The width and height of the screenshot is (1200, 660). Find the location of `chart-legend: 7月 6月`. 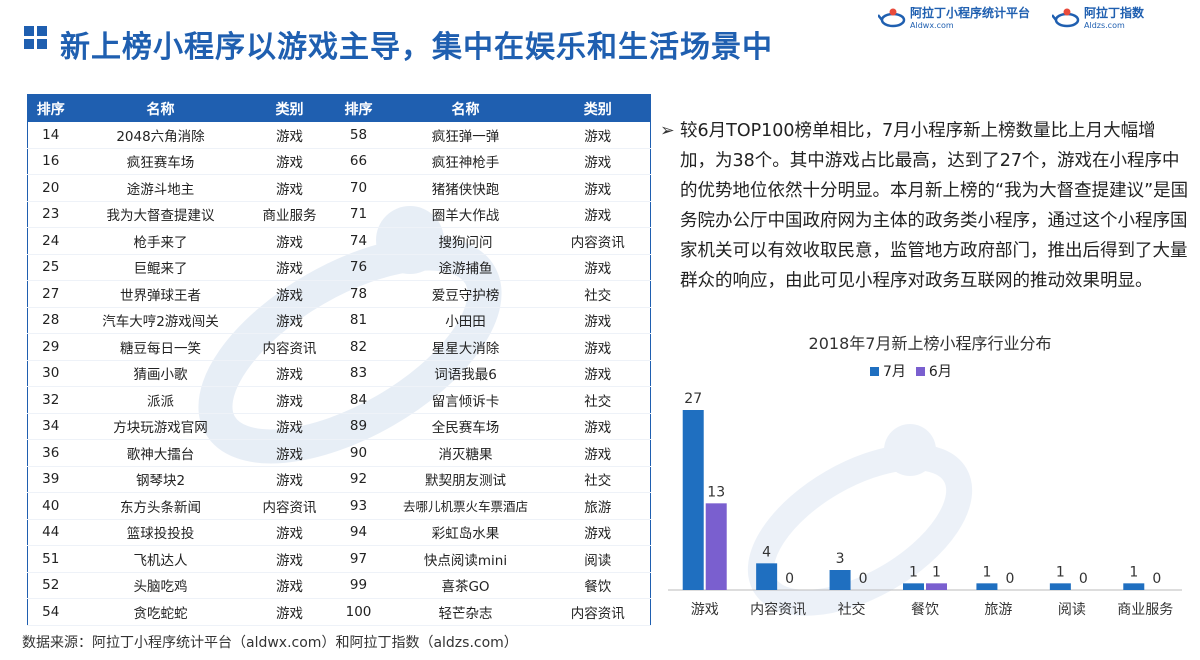

chart-legend: 7月 6月 is located at coordinates (911, 371).